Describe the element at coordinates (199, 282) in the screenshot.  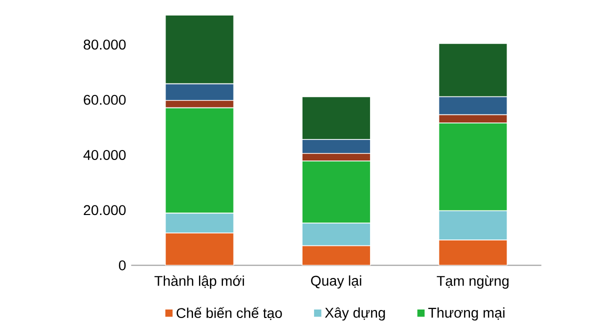
I see `x-tick-label: Thành lập mới` at that location.